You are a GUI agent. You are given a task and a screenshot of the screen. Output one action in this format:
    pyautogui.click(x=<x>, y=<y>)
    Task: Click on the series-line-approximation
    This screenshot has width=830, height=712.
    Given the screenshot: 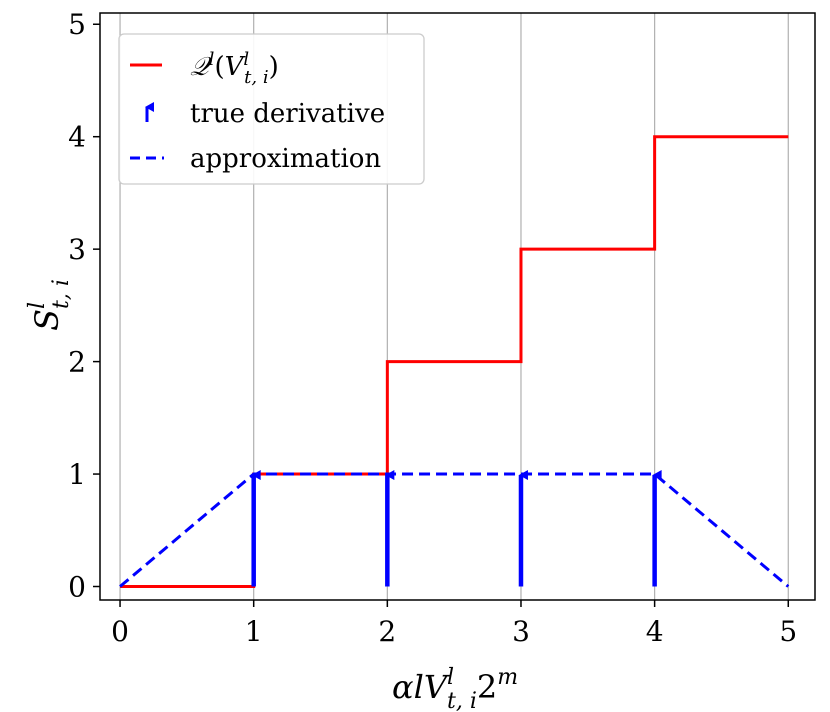 What is the action you would take?
    pyautogui.click(x=454, y=530)
    